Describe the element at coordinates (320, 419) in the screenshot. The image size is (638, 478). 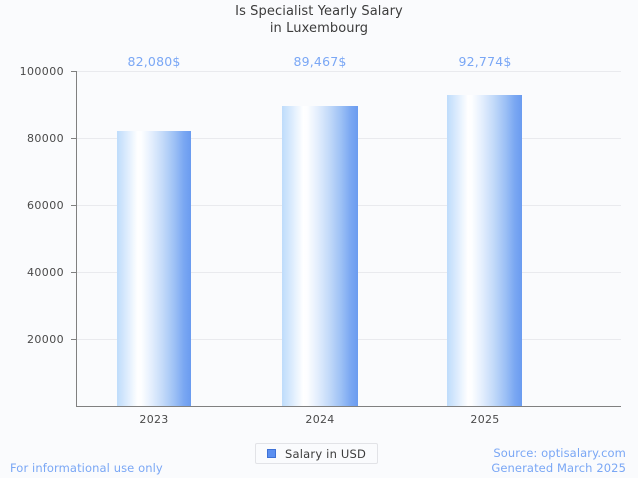
I see `x-tick-label-2024: 2024` at that location.